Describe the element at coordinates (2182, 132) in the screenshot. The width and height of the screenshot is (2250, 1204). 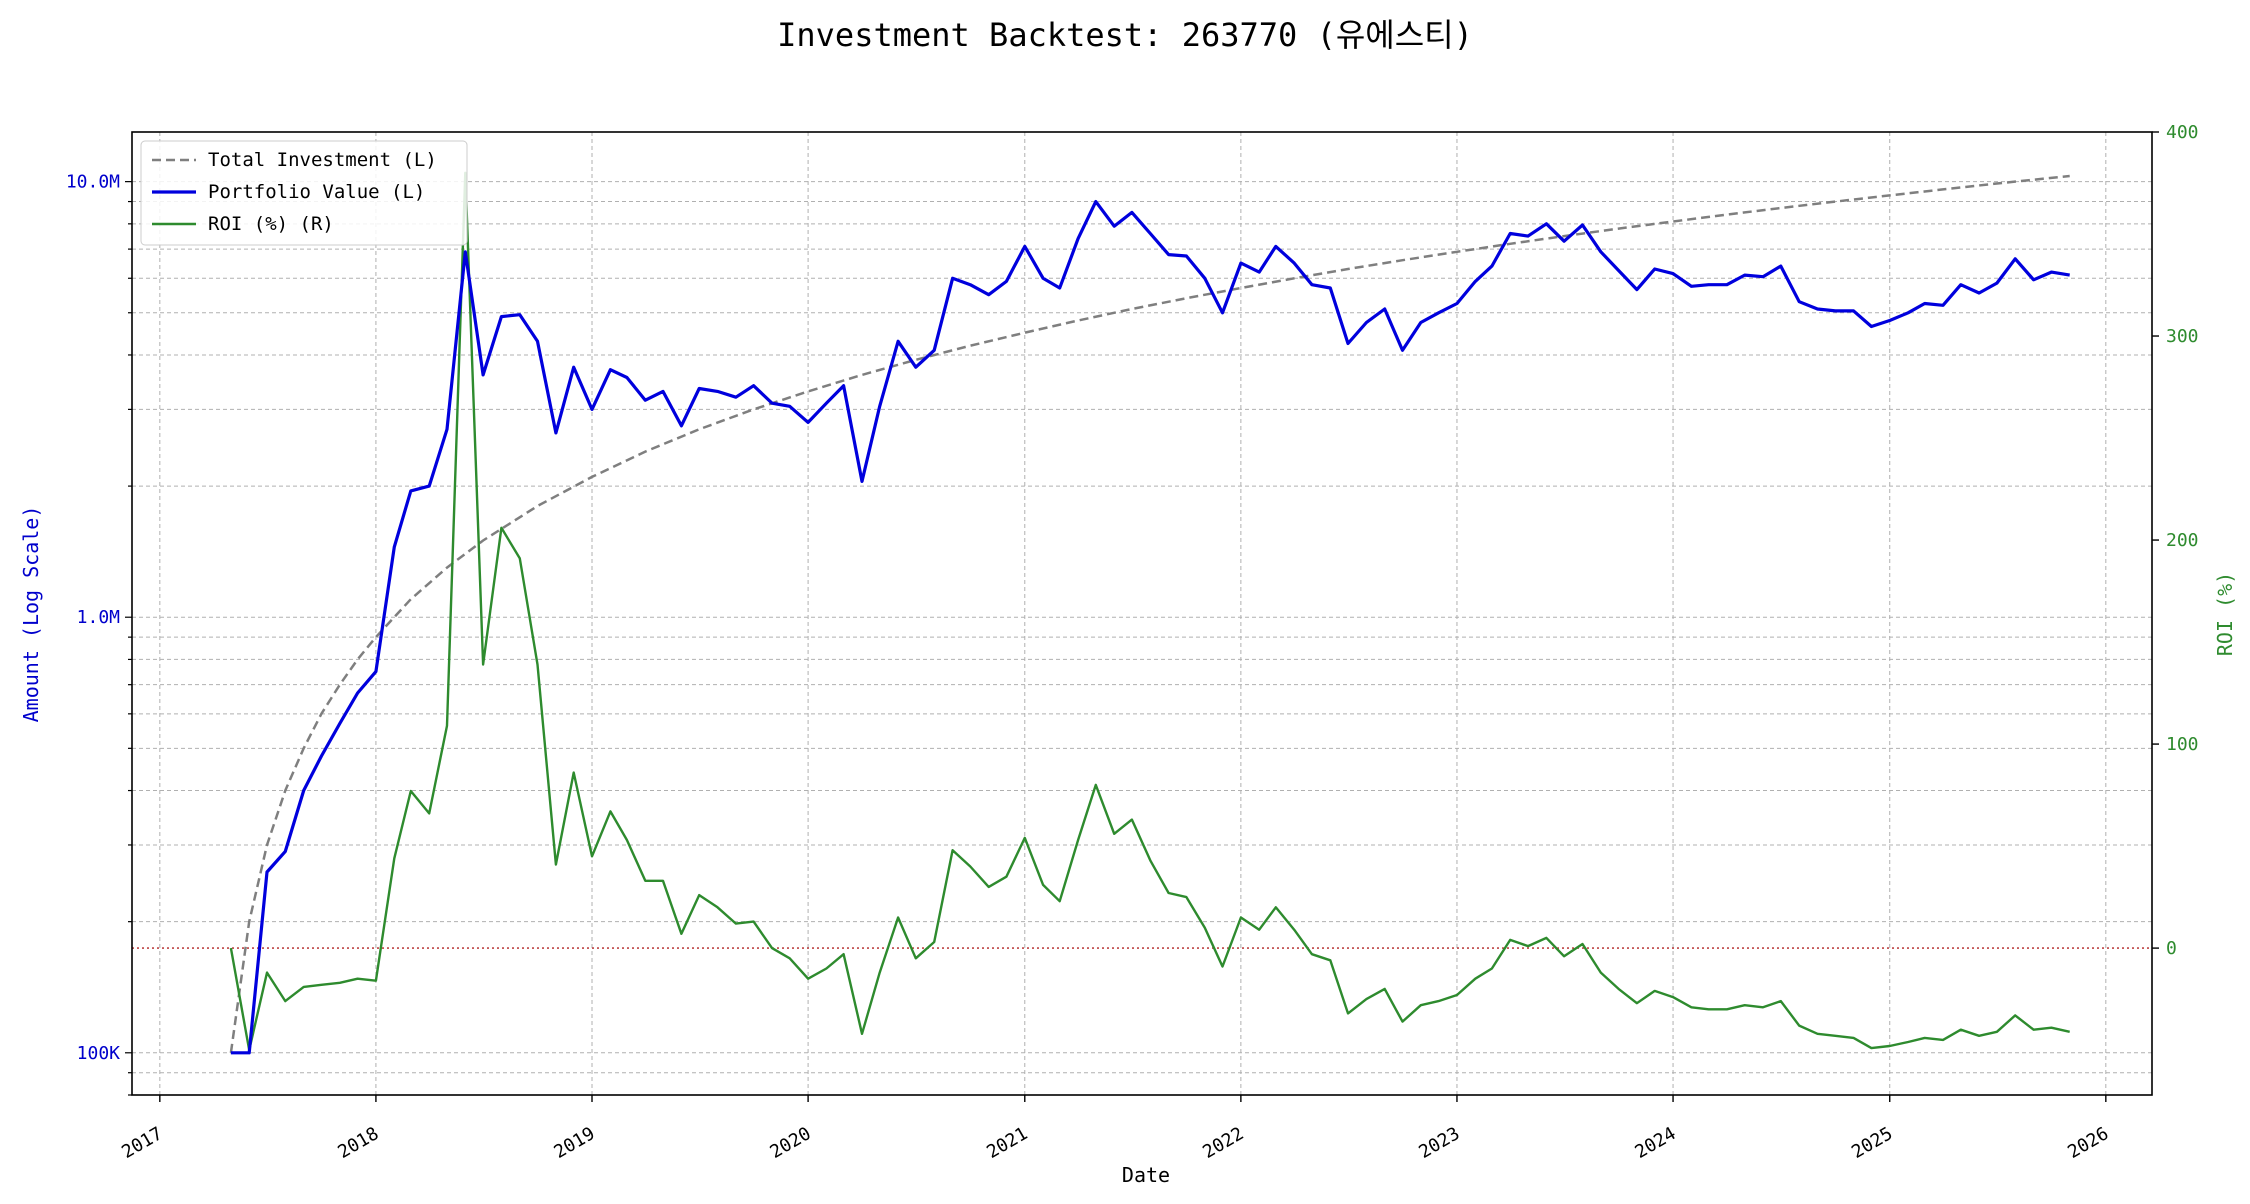
I see `y-right-tick-label: 400` at that location.